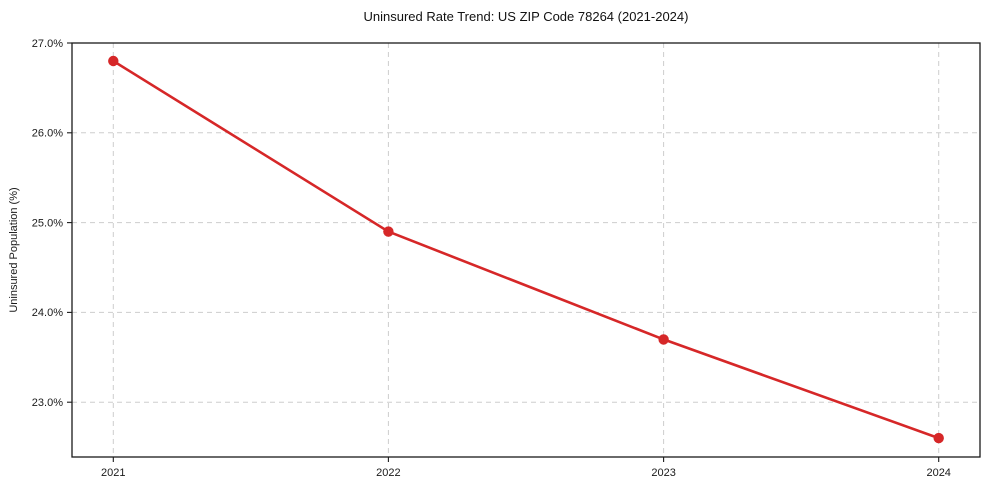 The height and width of the screenshot is (490, 989). Describe the element at coordinates (663, 473) in the screenshot. I see `xtick-label: 2023` at that location.